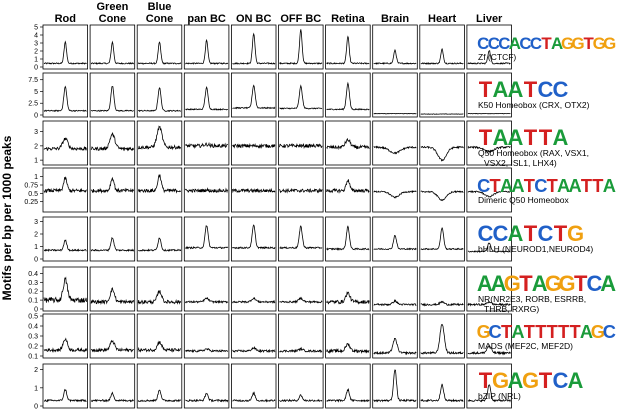  I want to click on y-axis-label: Motifs per bp per 1000 peaks, so click(7, 217).